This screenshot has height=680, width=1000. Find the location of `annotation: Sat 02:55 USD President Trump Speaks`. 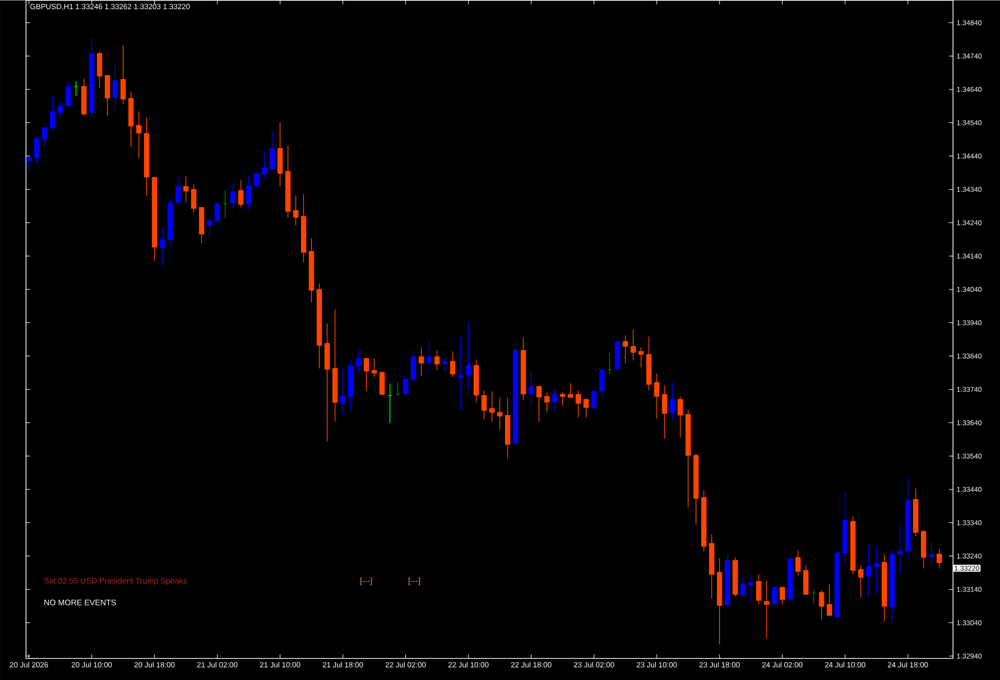

annotation: Sat 02:55 USD President Trump Speaks is located at coordinates (115, 581).